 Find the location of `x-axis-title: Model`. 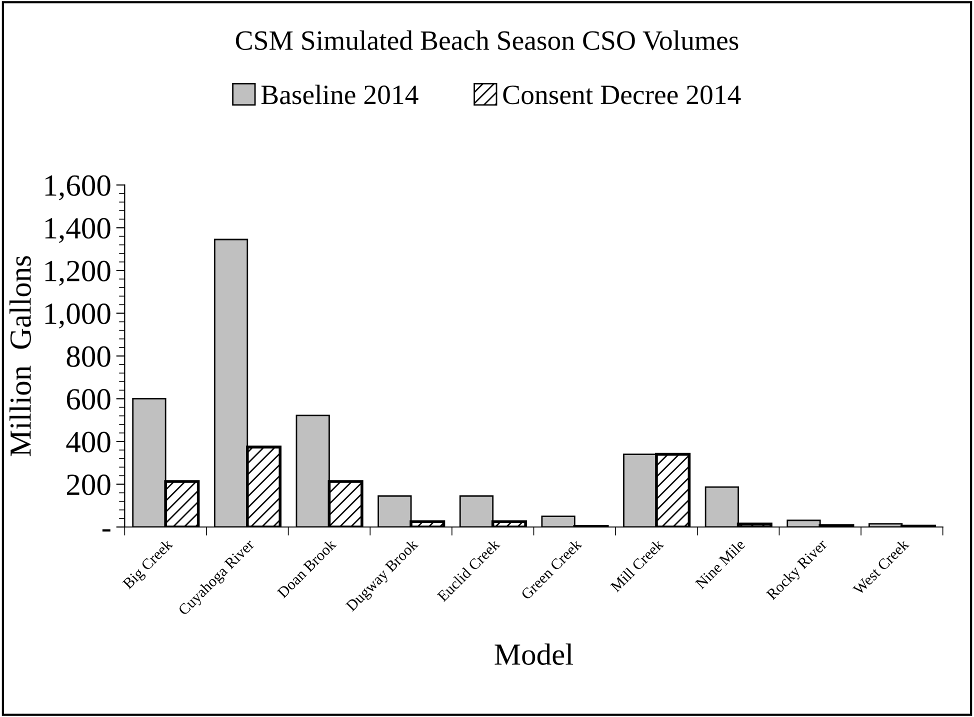

x-axis-title: Model is located at coordinates (534, 654).